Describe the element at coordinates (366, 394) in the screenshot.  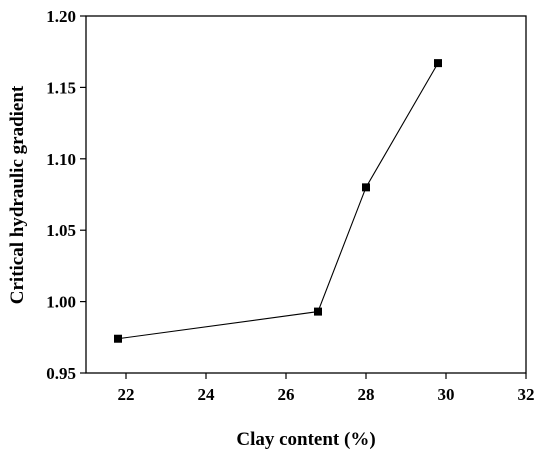
I see `x-tick-label: 28` at that location.